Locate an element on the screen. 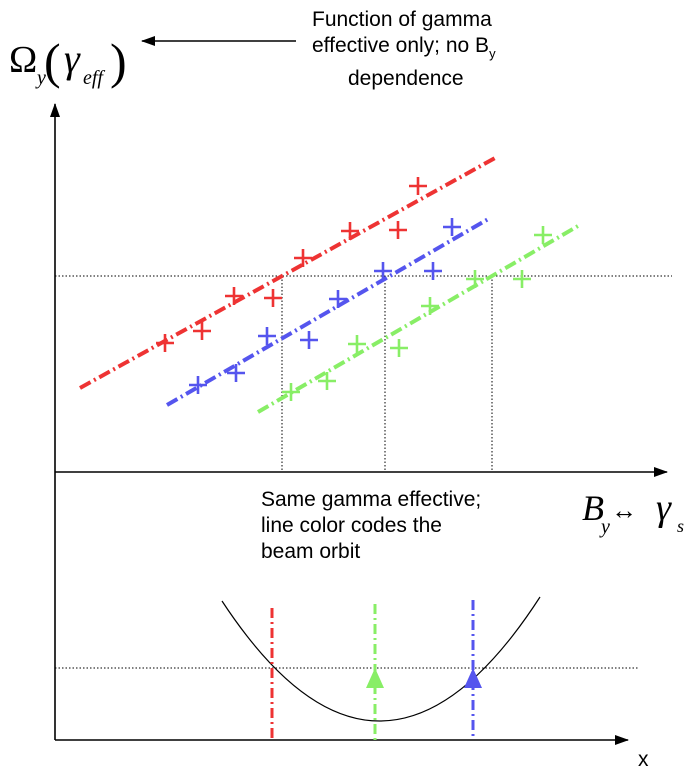  omega-symbol: Ω is located at coordinates (23, 60).